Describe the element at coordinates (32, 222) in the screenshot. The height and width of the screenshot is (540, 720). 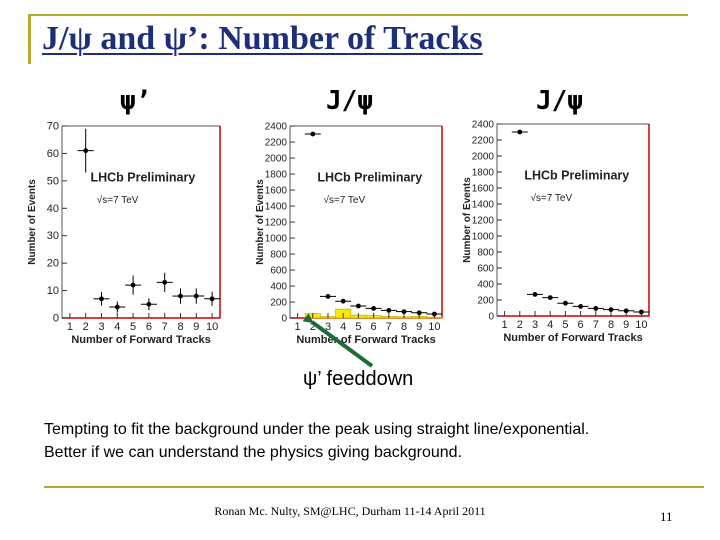
I see `chart1-ylabel: Number of Events` at that location.